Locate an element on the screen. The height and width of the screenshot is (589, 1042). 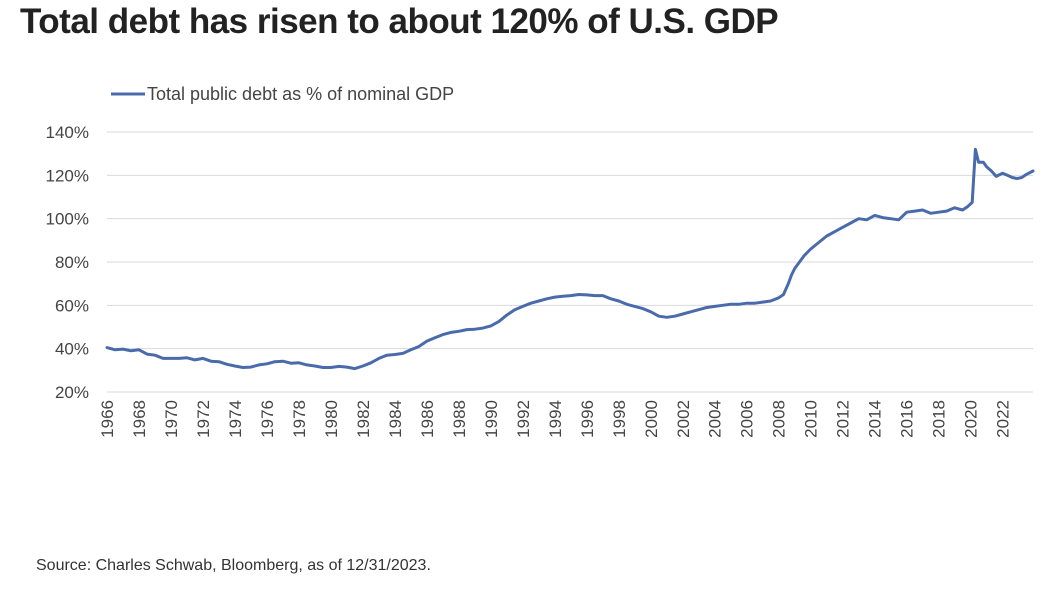
x-tick-label: 1990 is located at coordinates (491, 419).